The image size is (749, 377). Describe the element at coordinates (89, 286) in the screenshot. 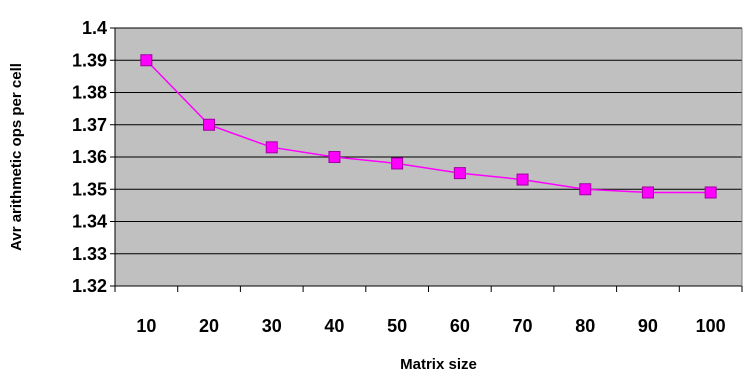

I see `y-tick-label: 1.32` at that location.